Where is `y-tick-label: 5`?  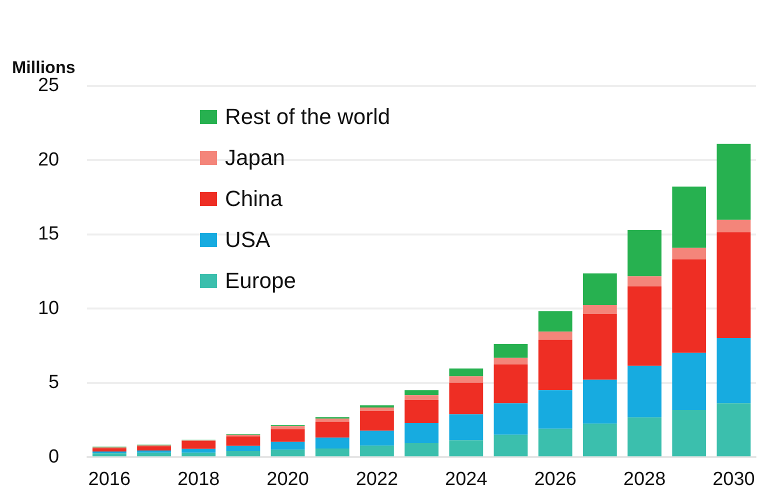 y-tick-label: 5 is located at coordinates (54, 383).